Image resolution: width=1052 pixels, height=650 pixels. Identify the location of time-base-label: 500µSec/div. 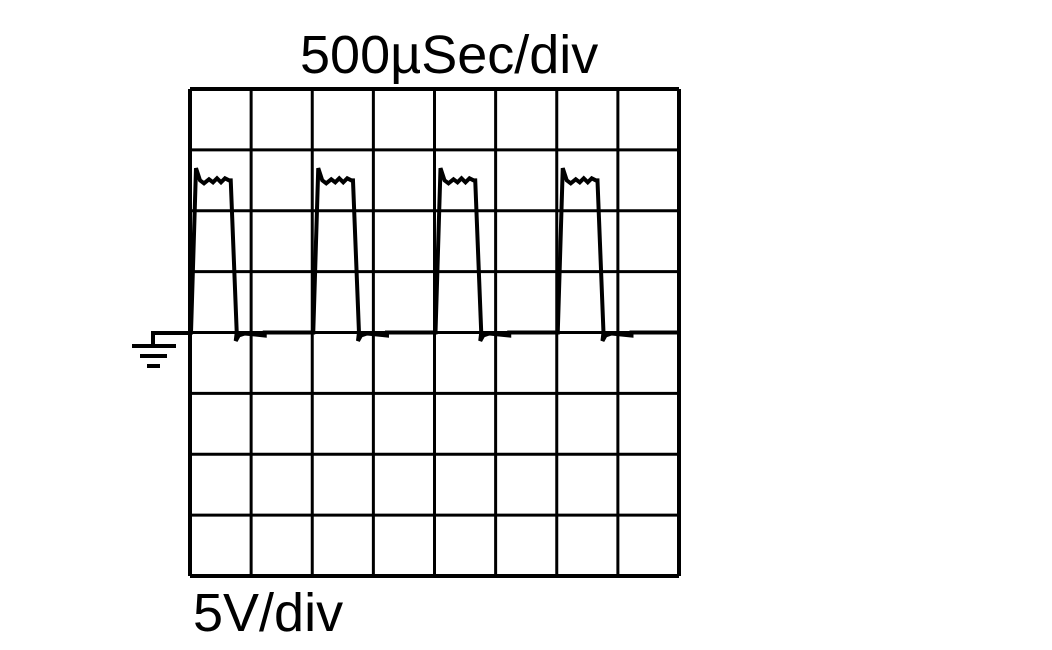
(449, 55).